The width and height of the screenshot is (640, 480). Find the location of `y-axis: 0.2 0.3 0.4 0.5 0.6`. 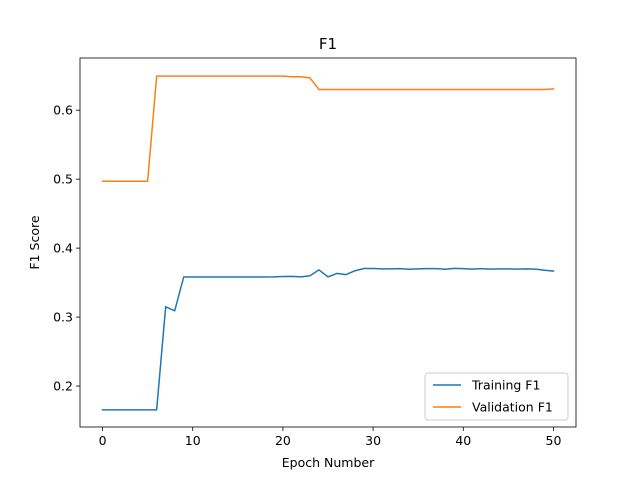

y-axis: 0.2 0.3 0.4 0.5 0.6 is located at coordinates (66, 248).